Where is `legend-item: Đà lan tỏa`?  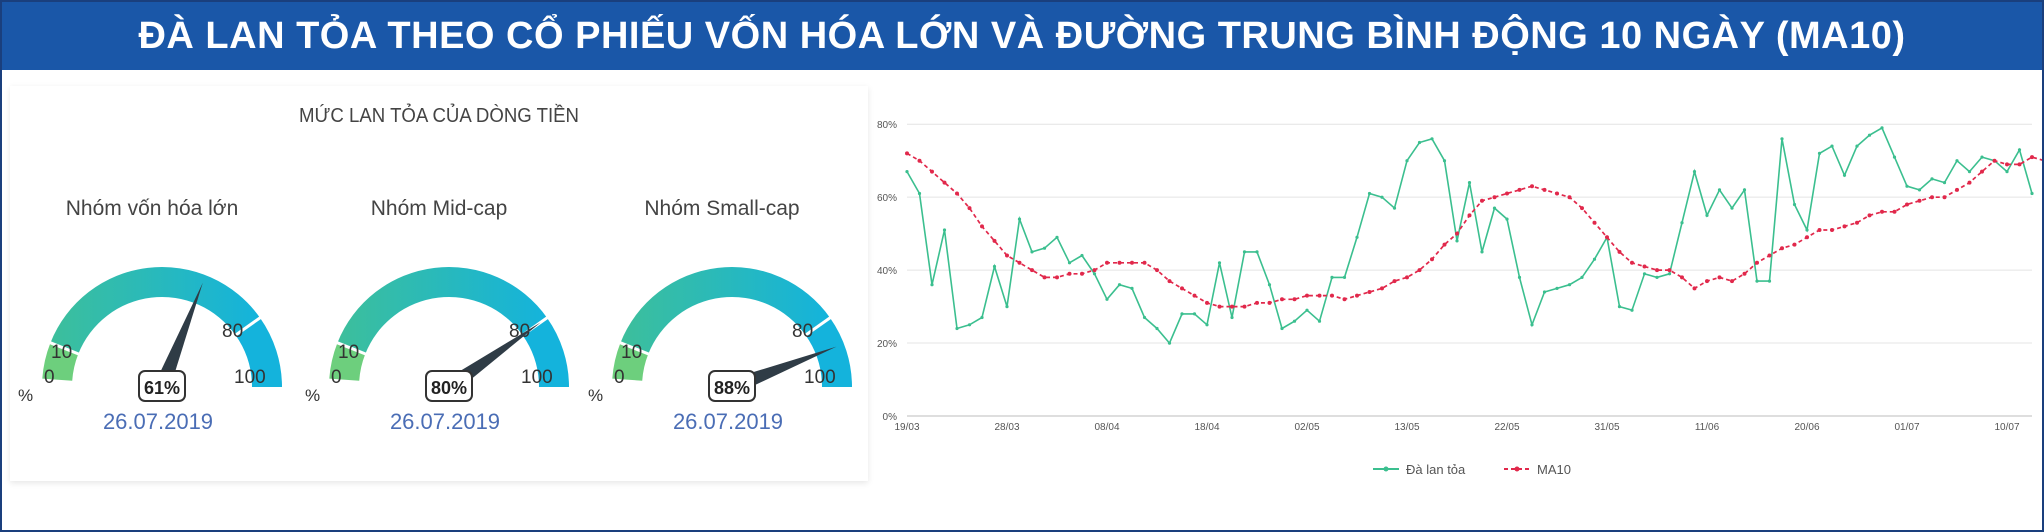
legend-item: Đà lan tỏa is located at coordinates (1419, 469).